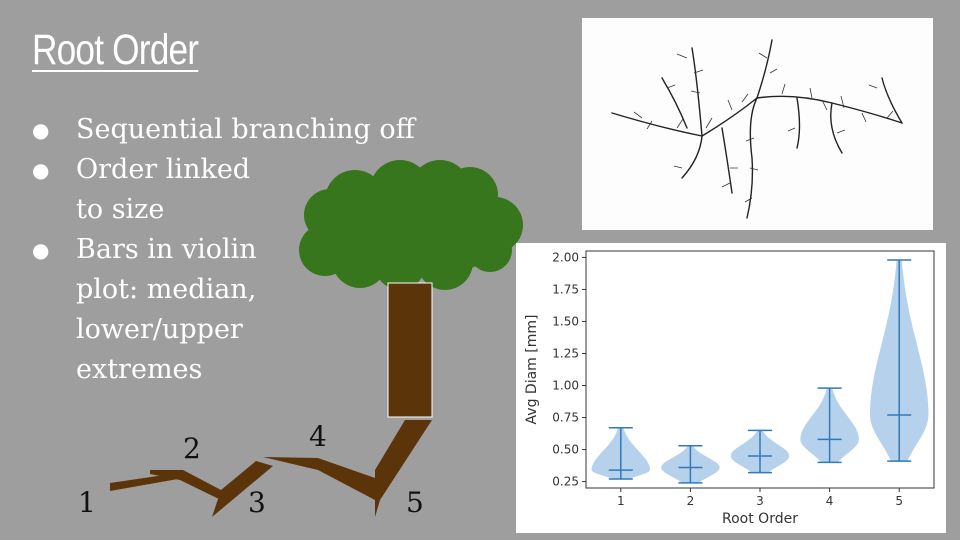 This screenshot has height=540, width=960. What do you see at coordinates (257, 502) in the screenshot?
I see `tree-label-3: 3` at bounding box center [257, 502].